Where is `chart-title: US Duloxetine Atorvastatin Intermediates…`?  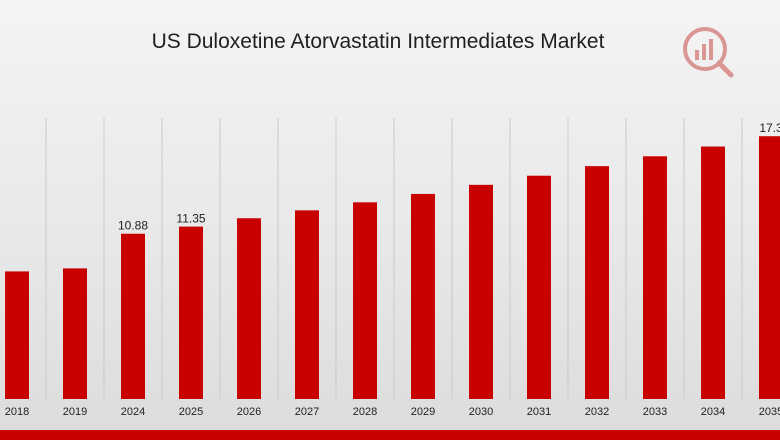 chart-title: US Duloxetine Atorvastatin Intermediates… is located at coordinates (378, 41).